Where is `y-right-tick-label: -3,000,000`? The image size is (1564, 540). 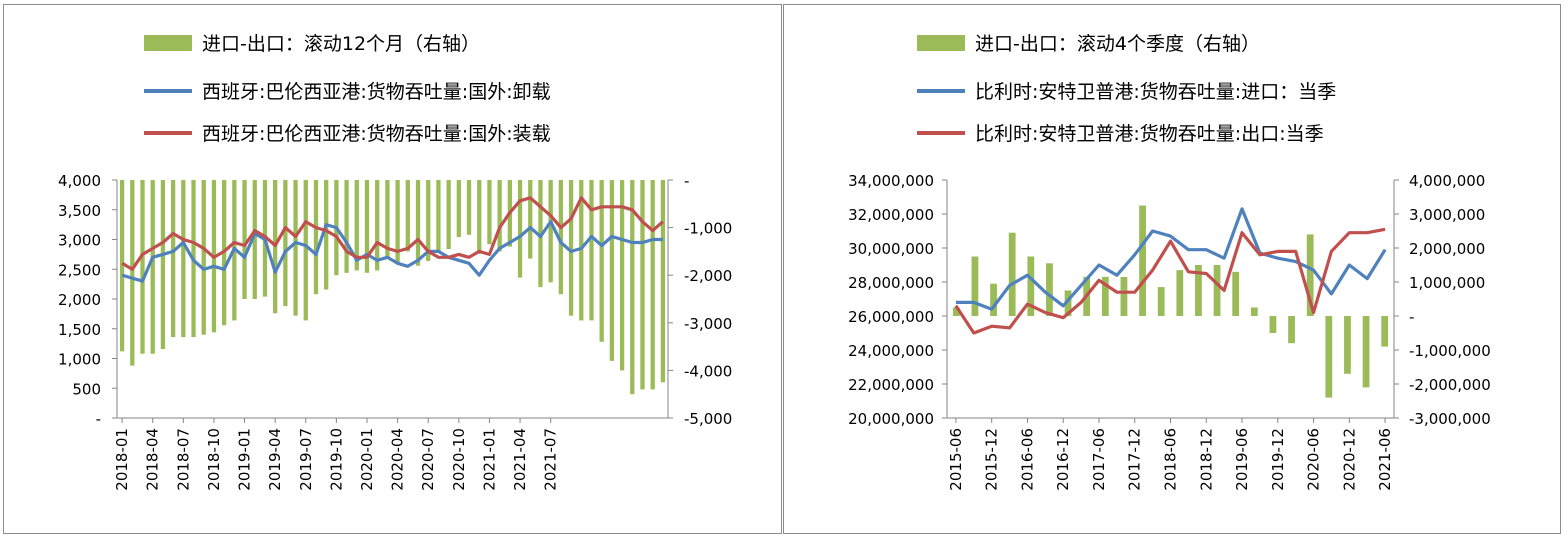
y-right-tick-label: -3,000,000 is located at coordinates (1450, 419).